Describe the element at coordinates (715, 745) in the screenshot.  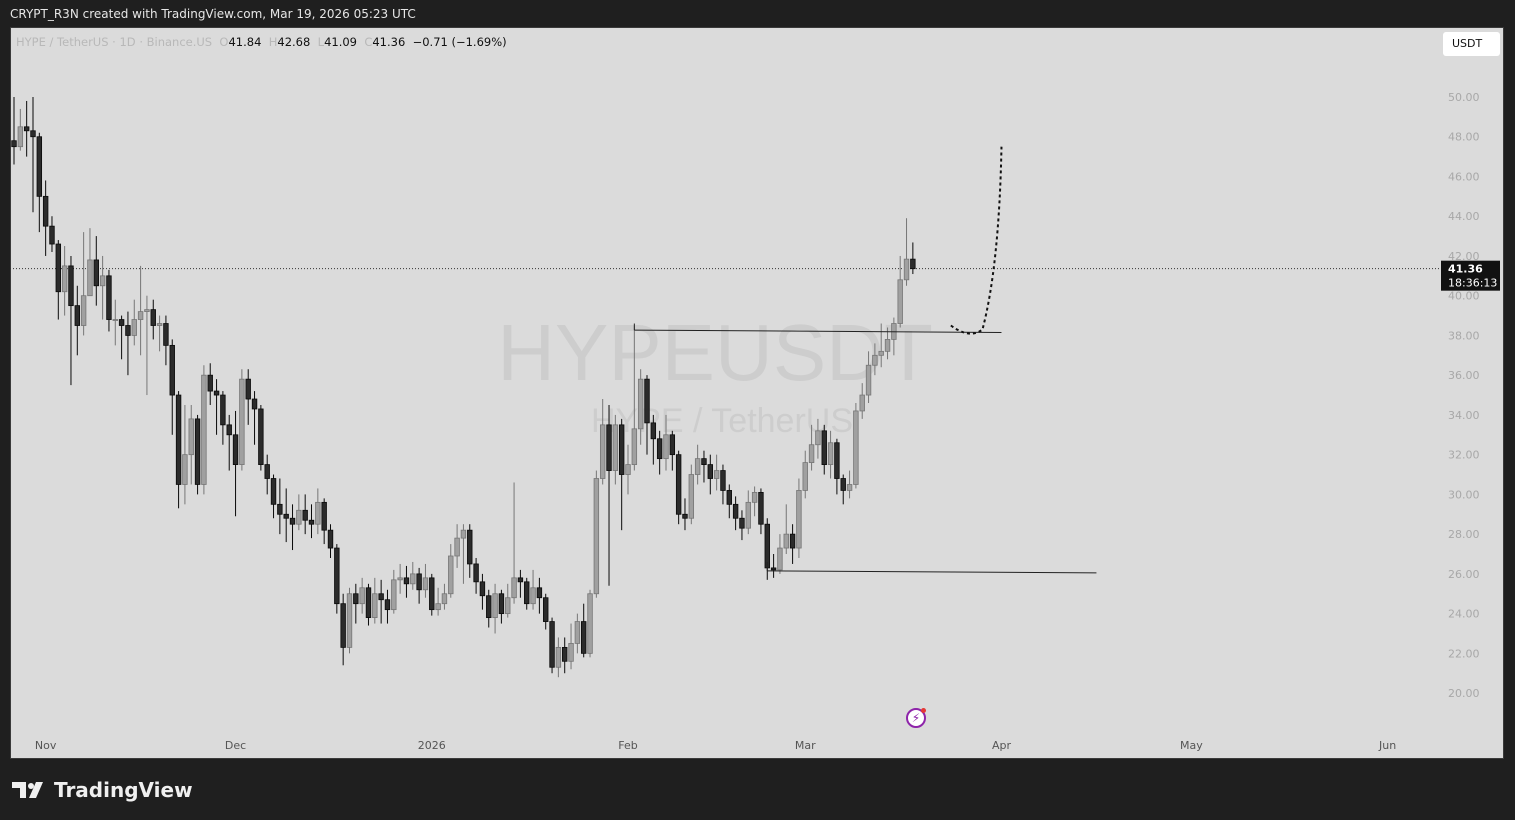
I see `time-axis: Nov Dec 2026 Feb Mar Apr May Jun` at that location.